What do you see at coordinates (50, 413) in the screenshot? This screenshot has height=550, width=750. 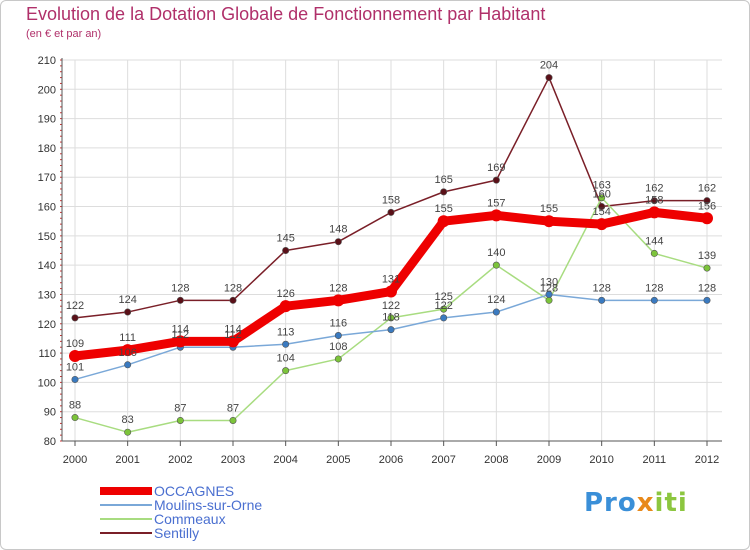 I see `y-tick-label: 90` at bounding box center [50, 413].